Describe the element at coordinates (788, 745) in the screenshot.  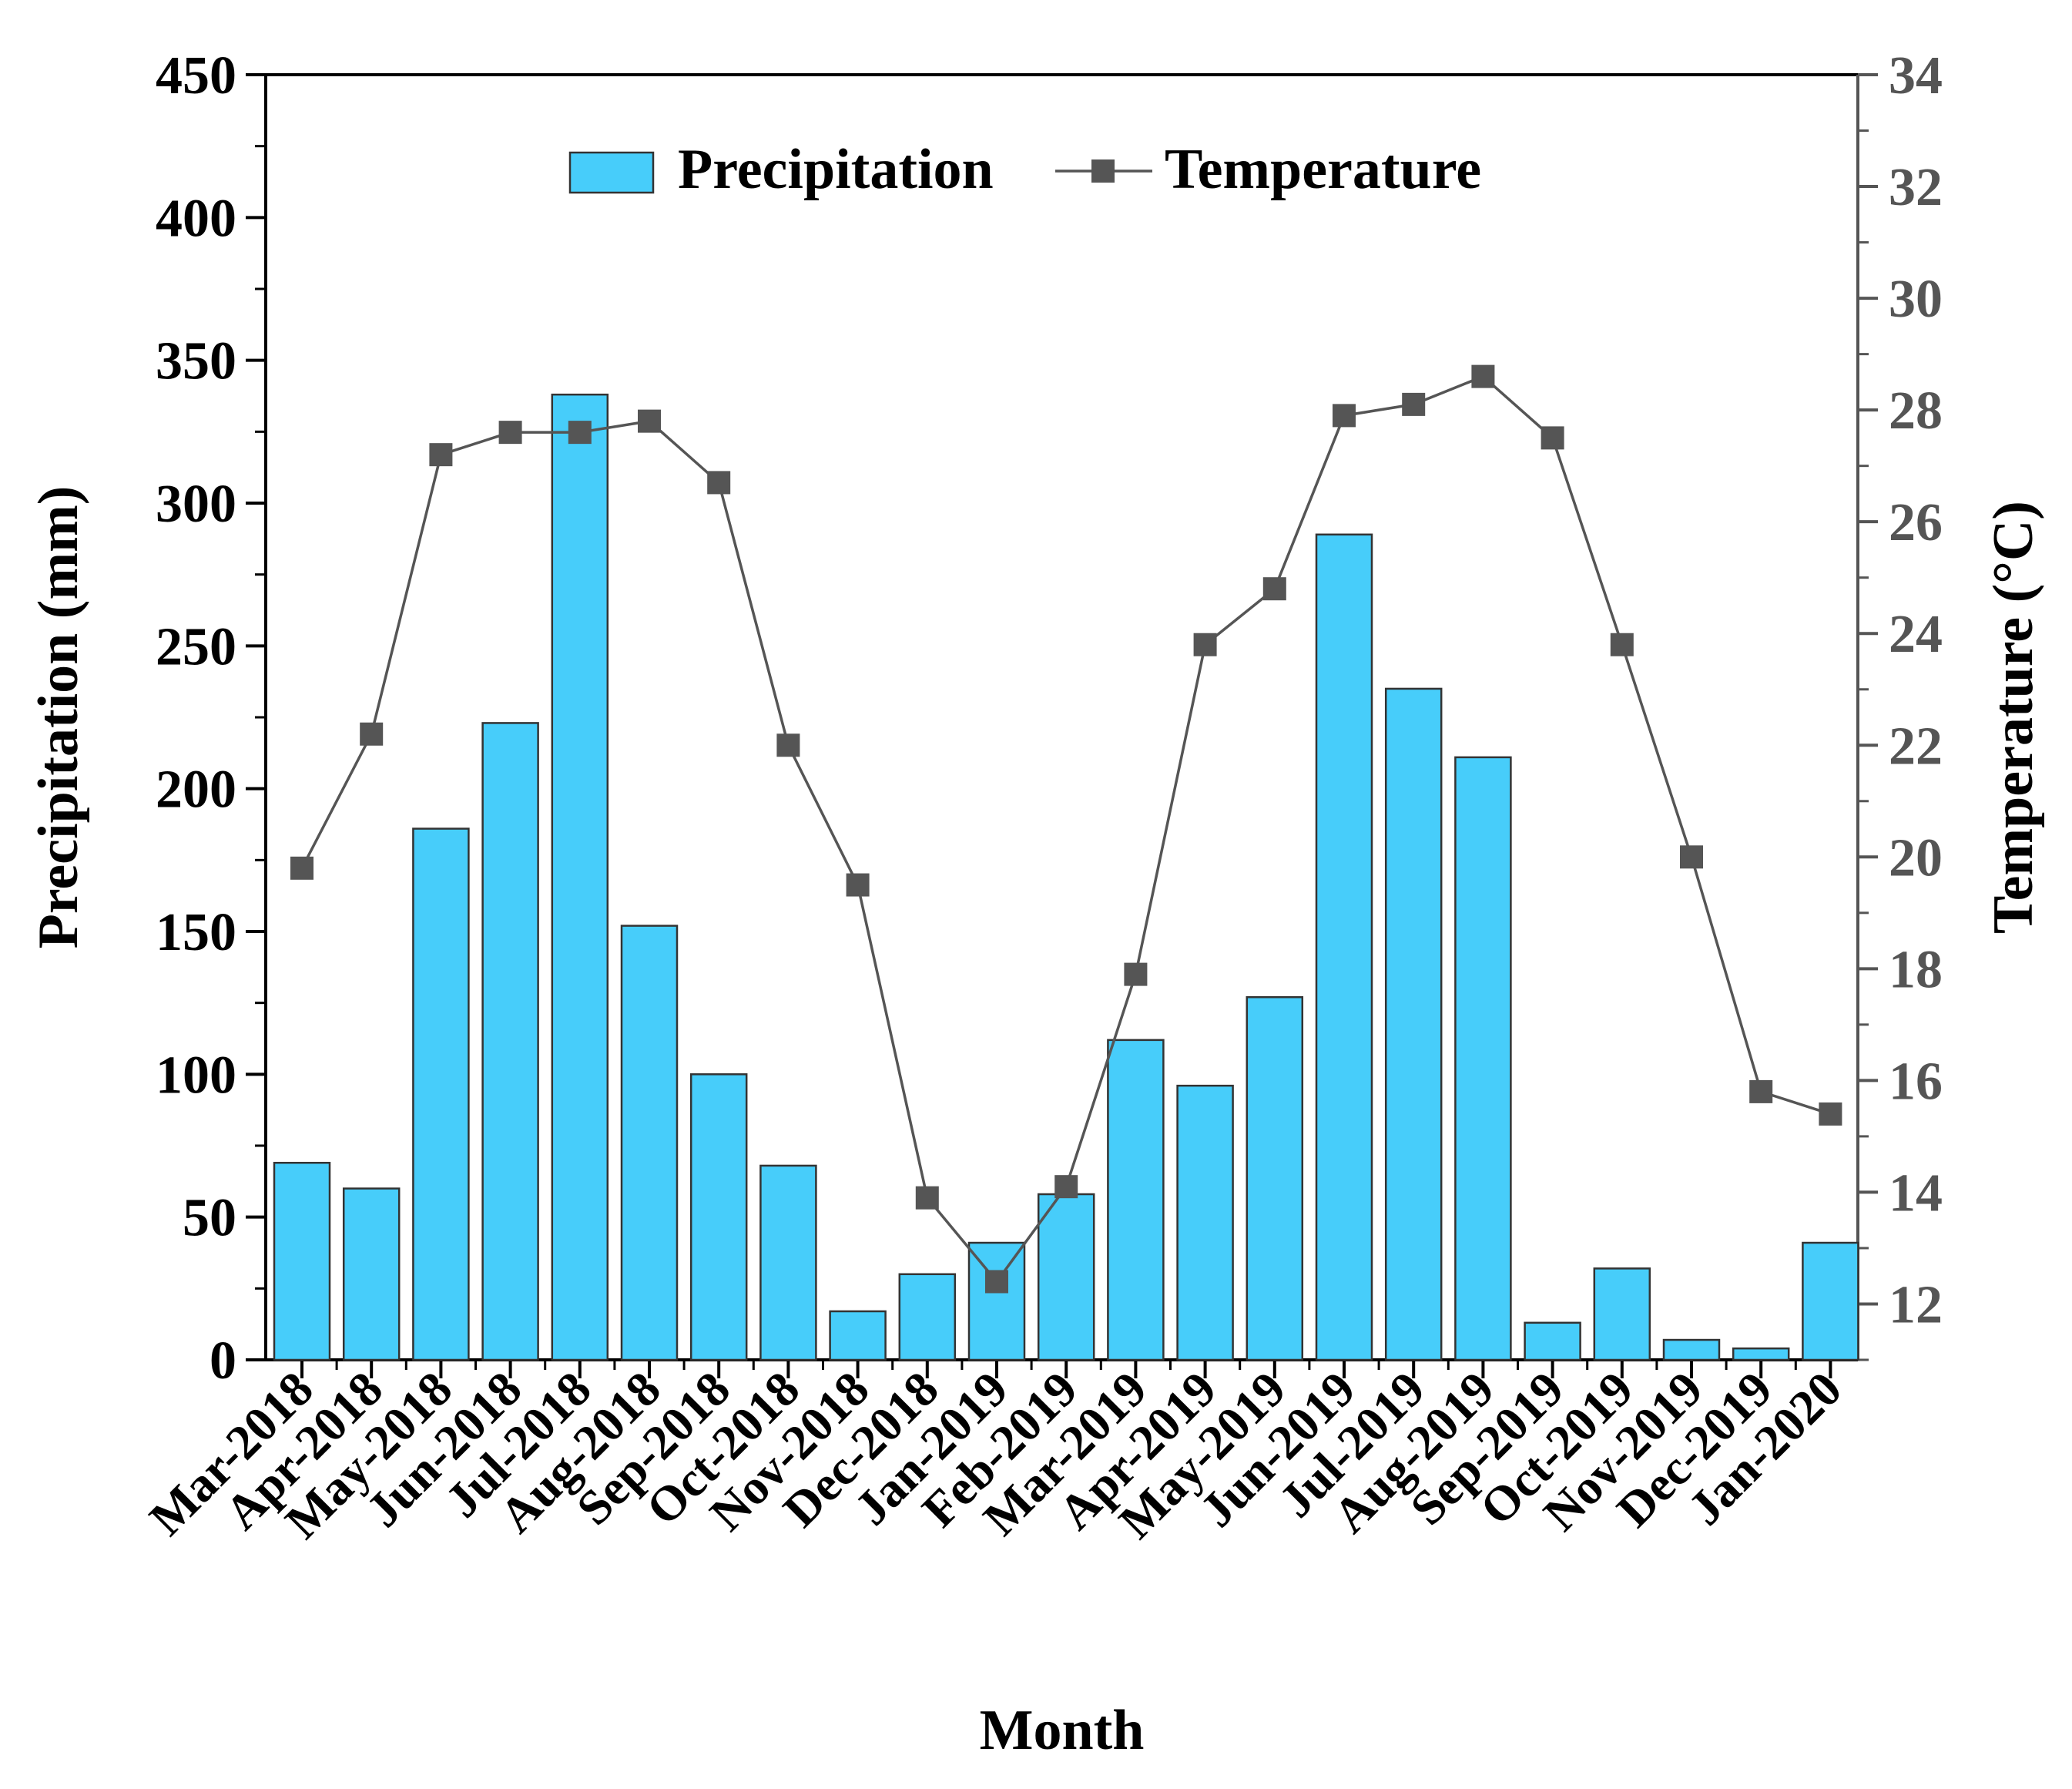
I see `temperature-point-oct-2018` at that location.